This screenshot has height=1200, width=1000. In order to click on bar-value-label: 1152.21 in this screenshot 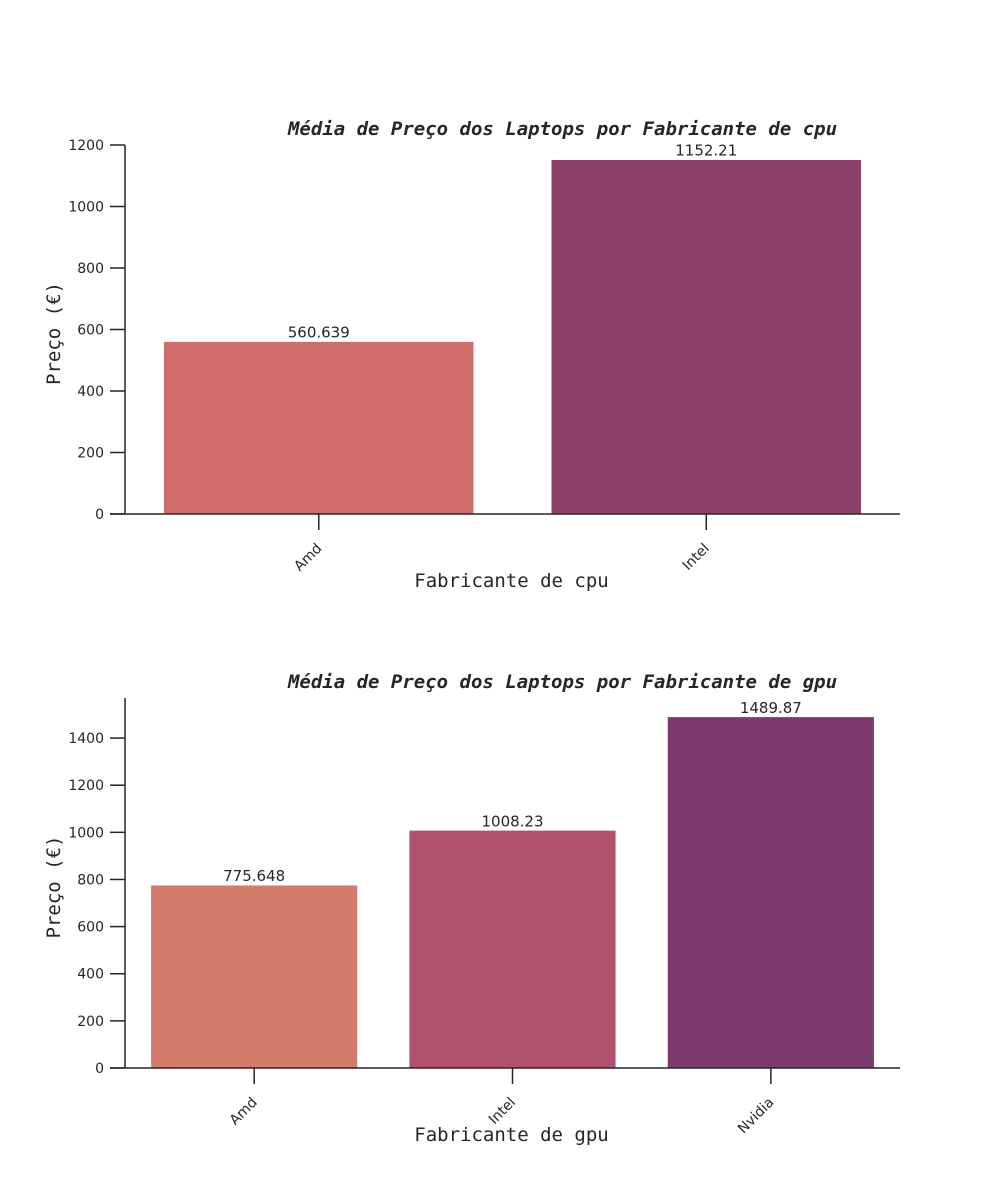, I will do `click(706, 151)`.